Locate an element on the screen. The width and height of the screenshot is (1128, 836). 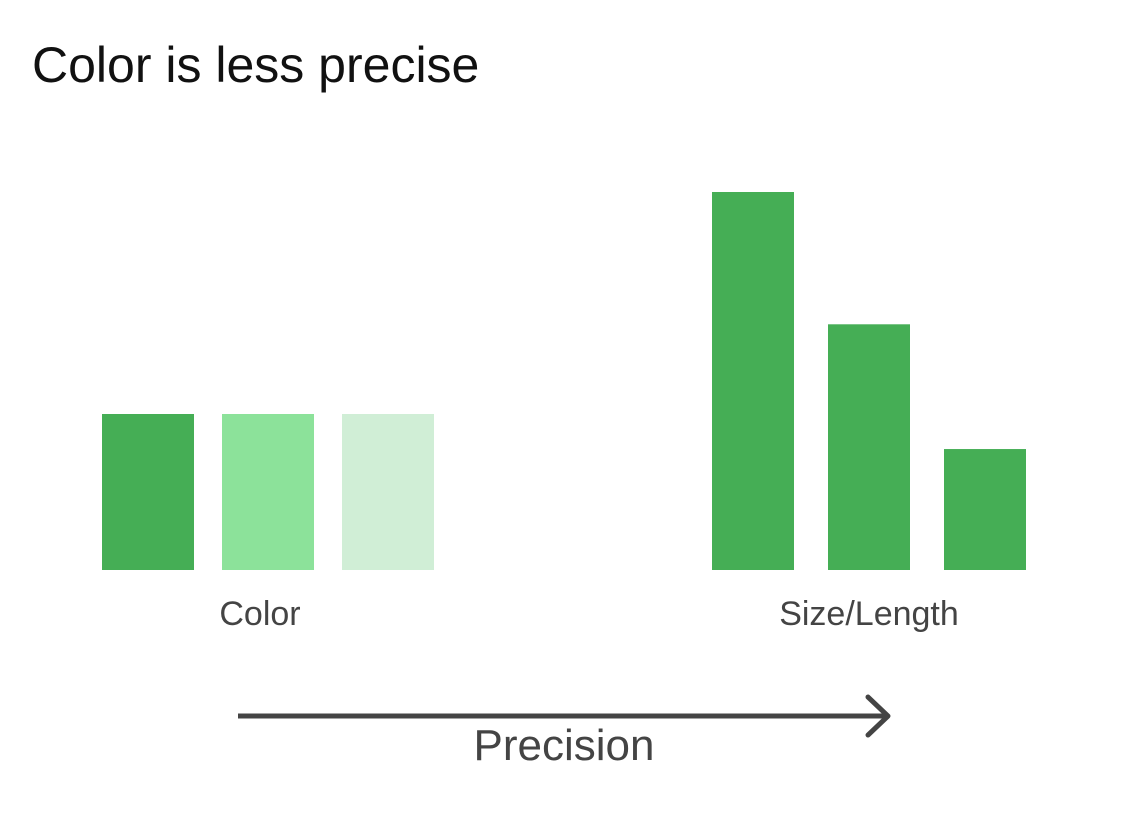
color-group is located at coordinates (268, 492).